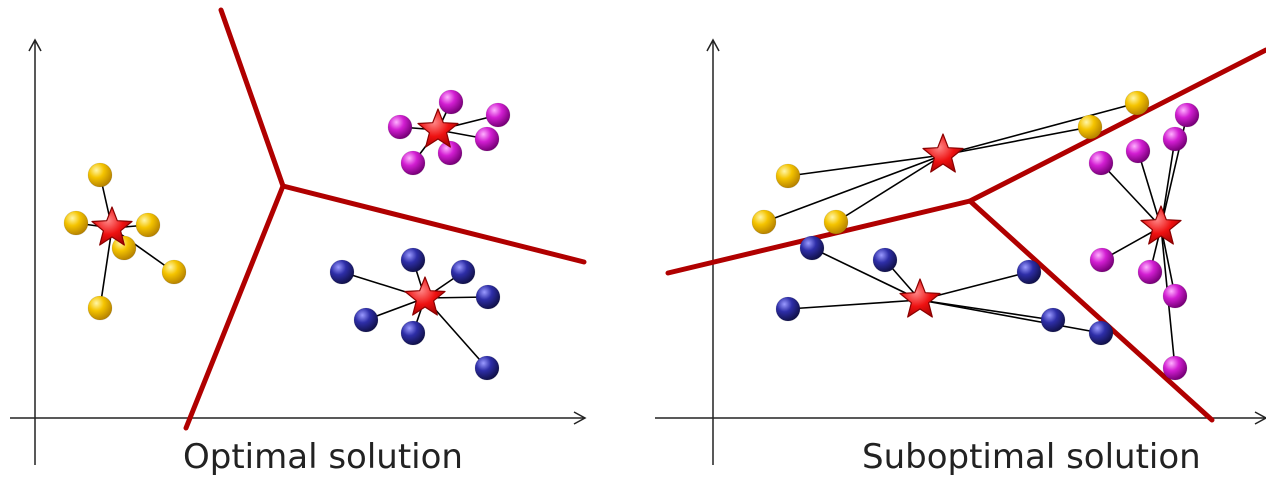  Describe the element at coordinates (323, 457) in the screenshot. I see `optimal-solution-caption: Optimal solution` at that location.